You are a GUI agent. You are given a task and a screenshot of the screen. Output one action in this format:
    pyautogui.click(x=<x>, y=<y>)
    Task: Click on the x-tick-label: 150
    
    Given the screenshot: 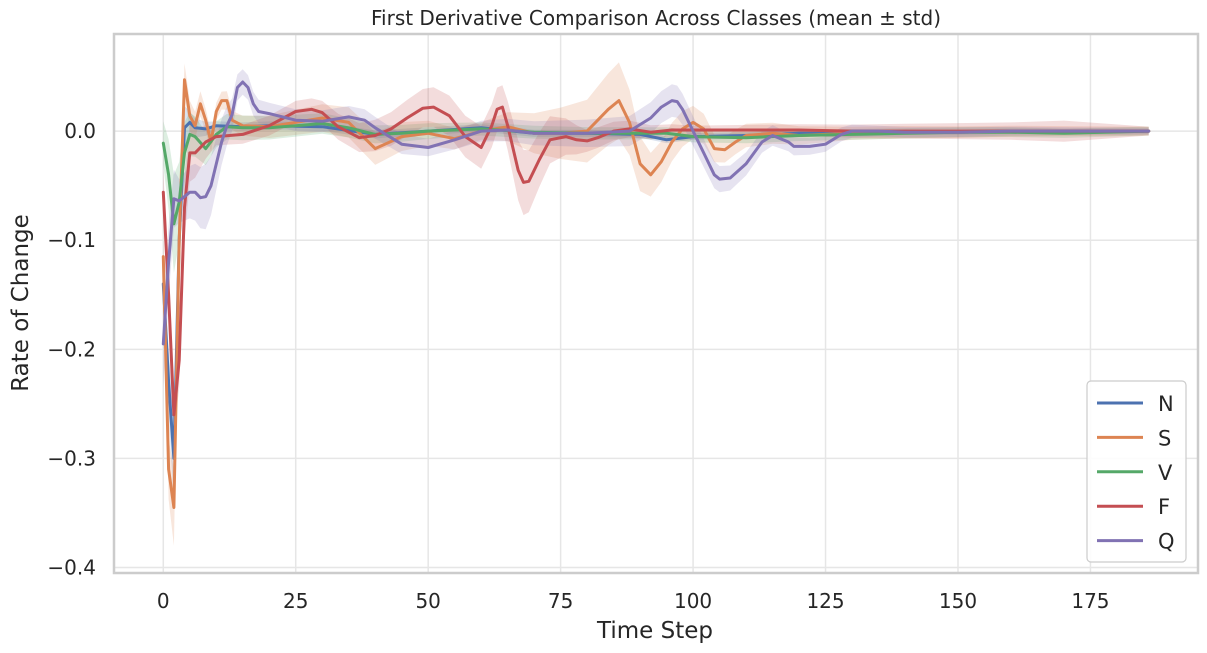 What is the action you would take?
    pyautogui.click(x=958, y=601)
    